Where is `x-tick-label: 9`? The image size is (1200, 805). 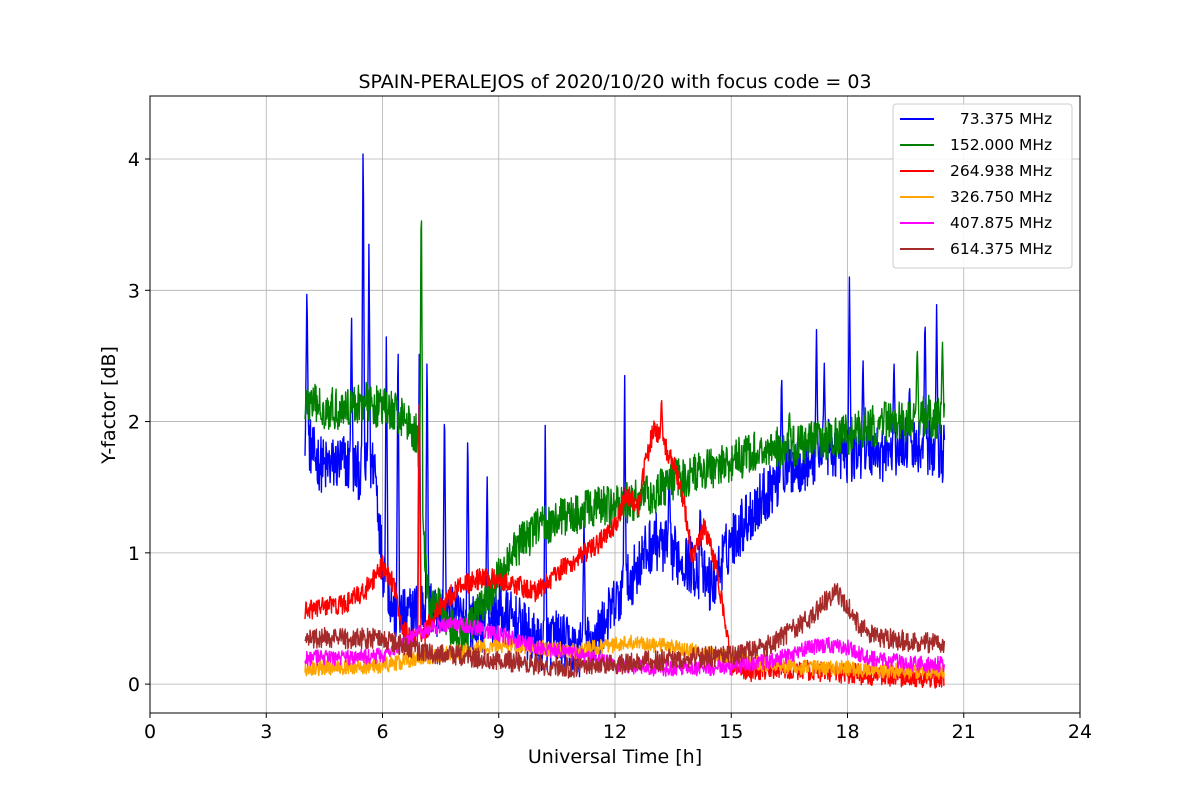 x-tick-label: 9 is located at coordinates (499, 732).